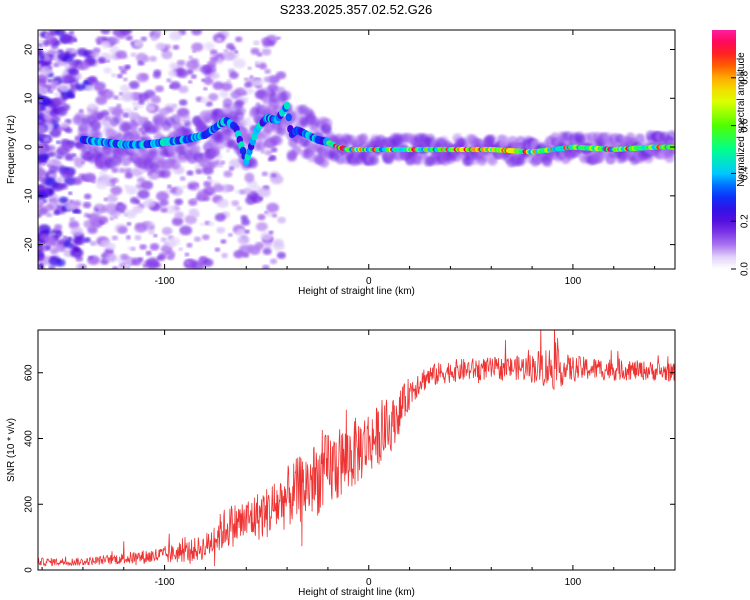  Describe the element at coordinates (11, 149) in the screenshot. I see `top-y-axis-label: Frequency (Hz)` at that location.